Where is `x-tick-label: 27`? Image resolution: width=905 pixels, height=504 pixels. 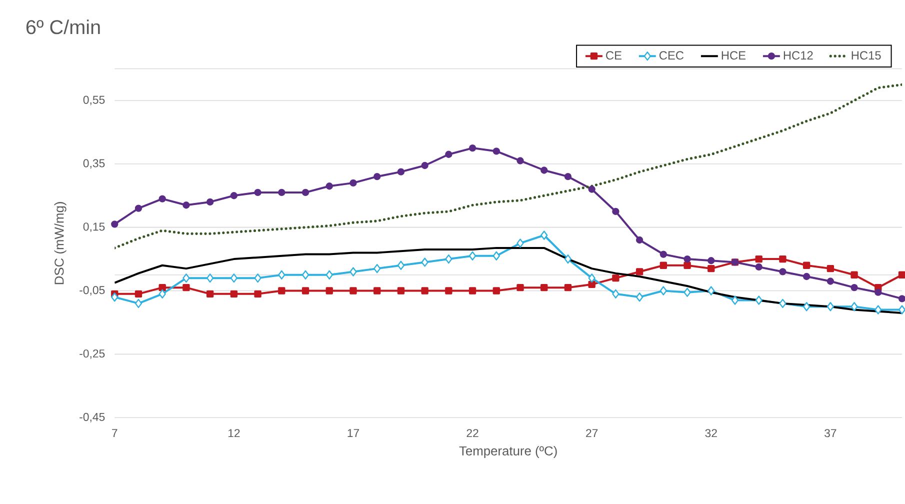
x-tick-label: 27 is located at coordinates (592, 432).